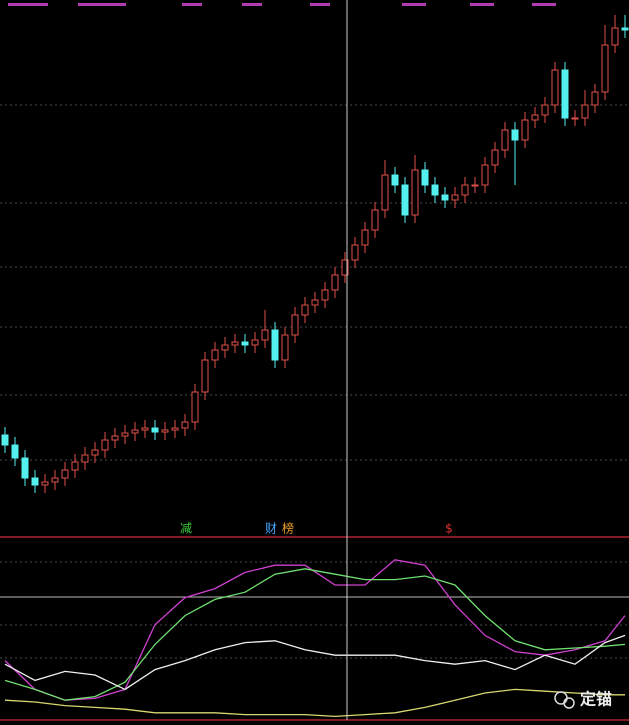  I want to click on annotation: 减, so click(186, 529).